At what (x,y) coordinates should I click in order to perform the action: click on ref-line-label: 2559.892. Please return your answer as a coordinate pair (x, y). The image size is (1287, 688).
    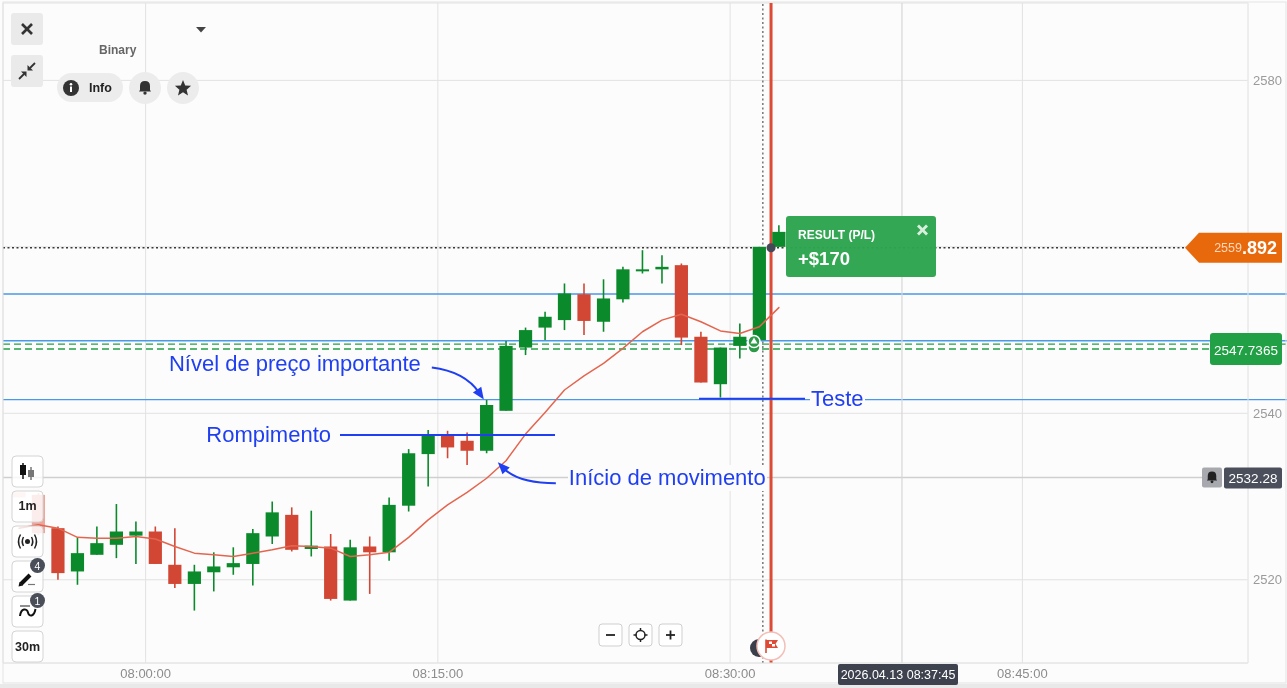
    Looking at the image, I should click on (1245, 247).